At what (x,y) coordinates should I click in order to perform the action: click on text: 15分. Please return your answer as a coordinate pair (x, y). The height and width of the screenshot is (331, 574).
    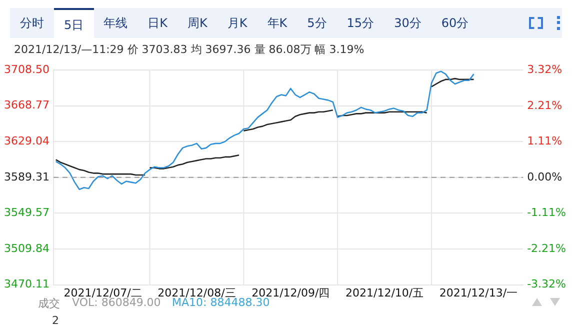
    Looking at the image, I should click on (361, 23).